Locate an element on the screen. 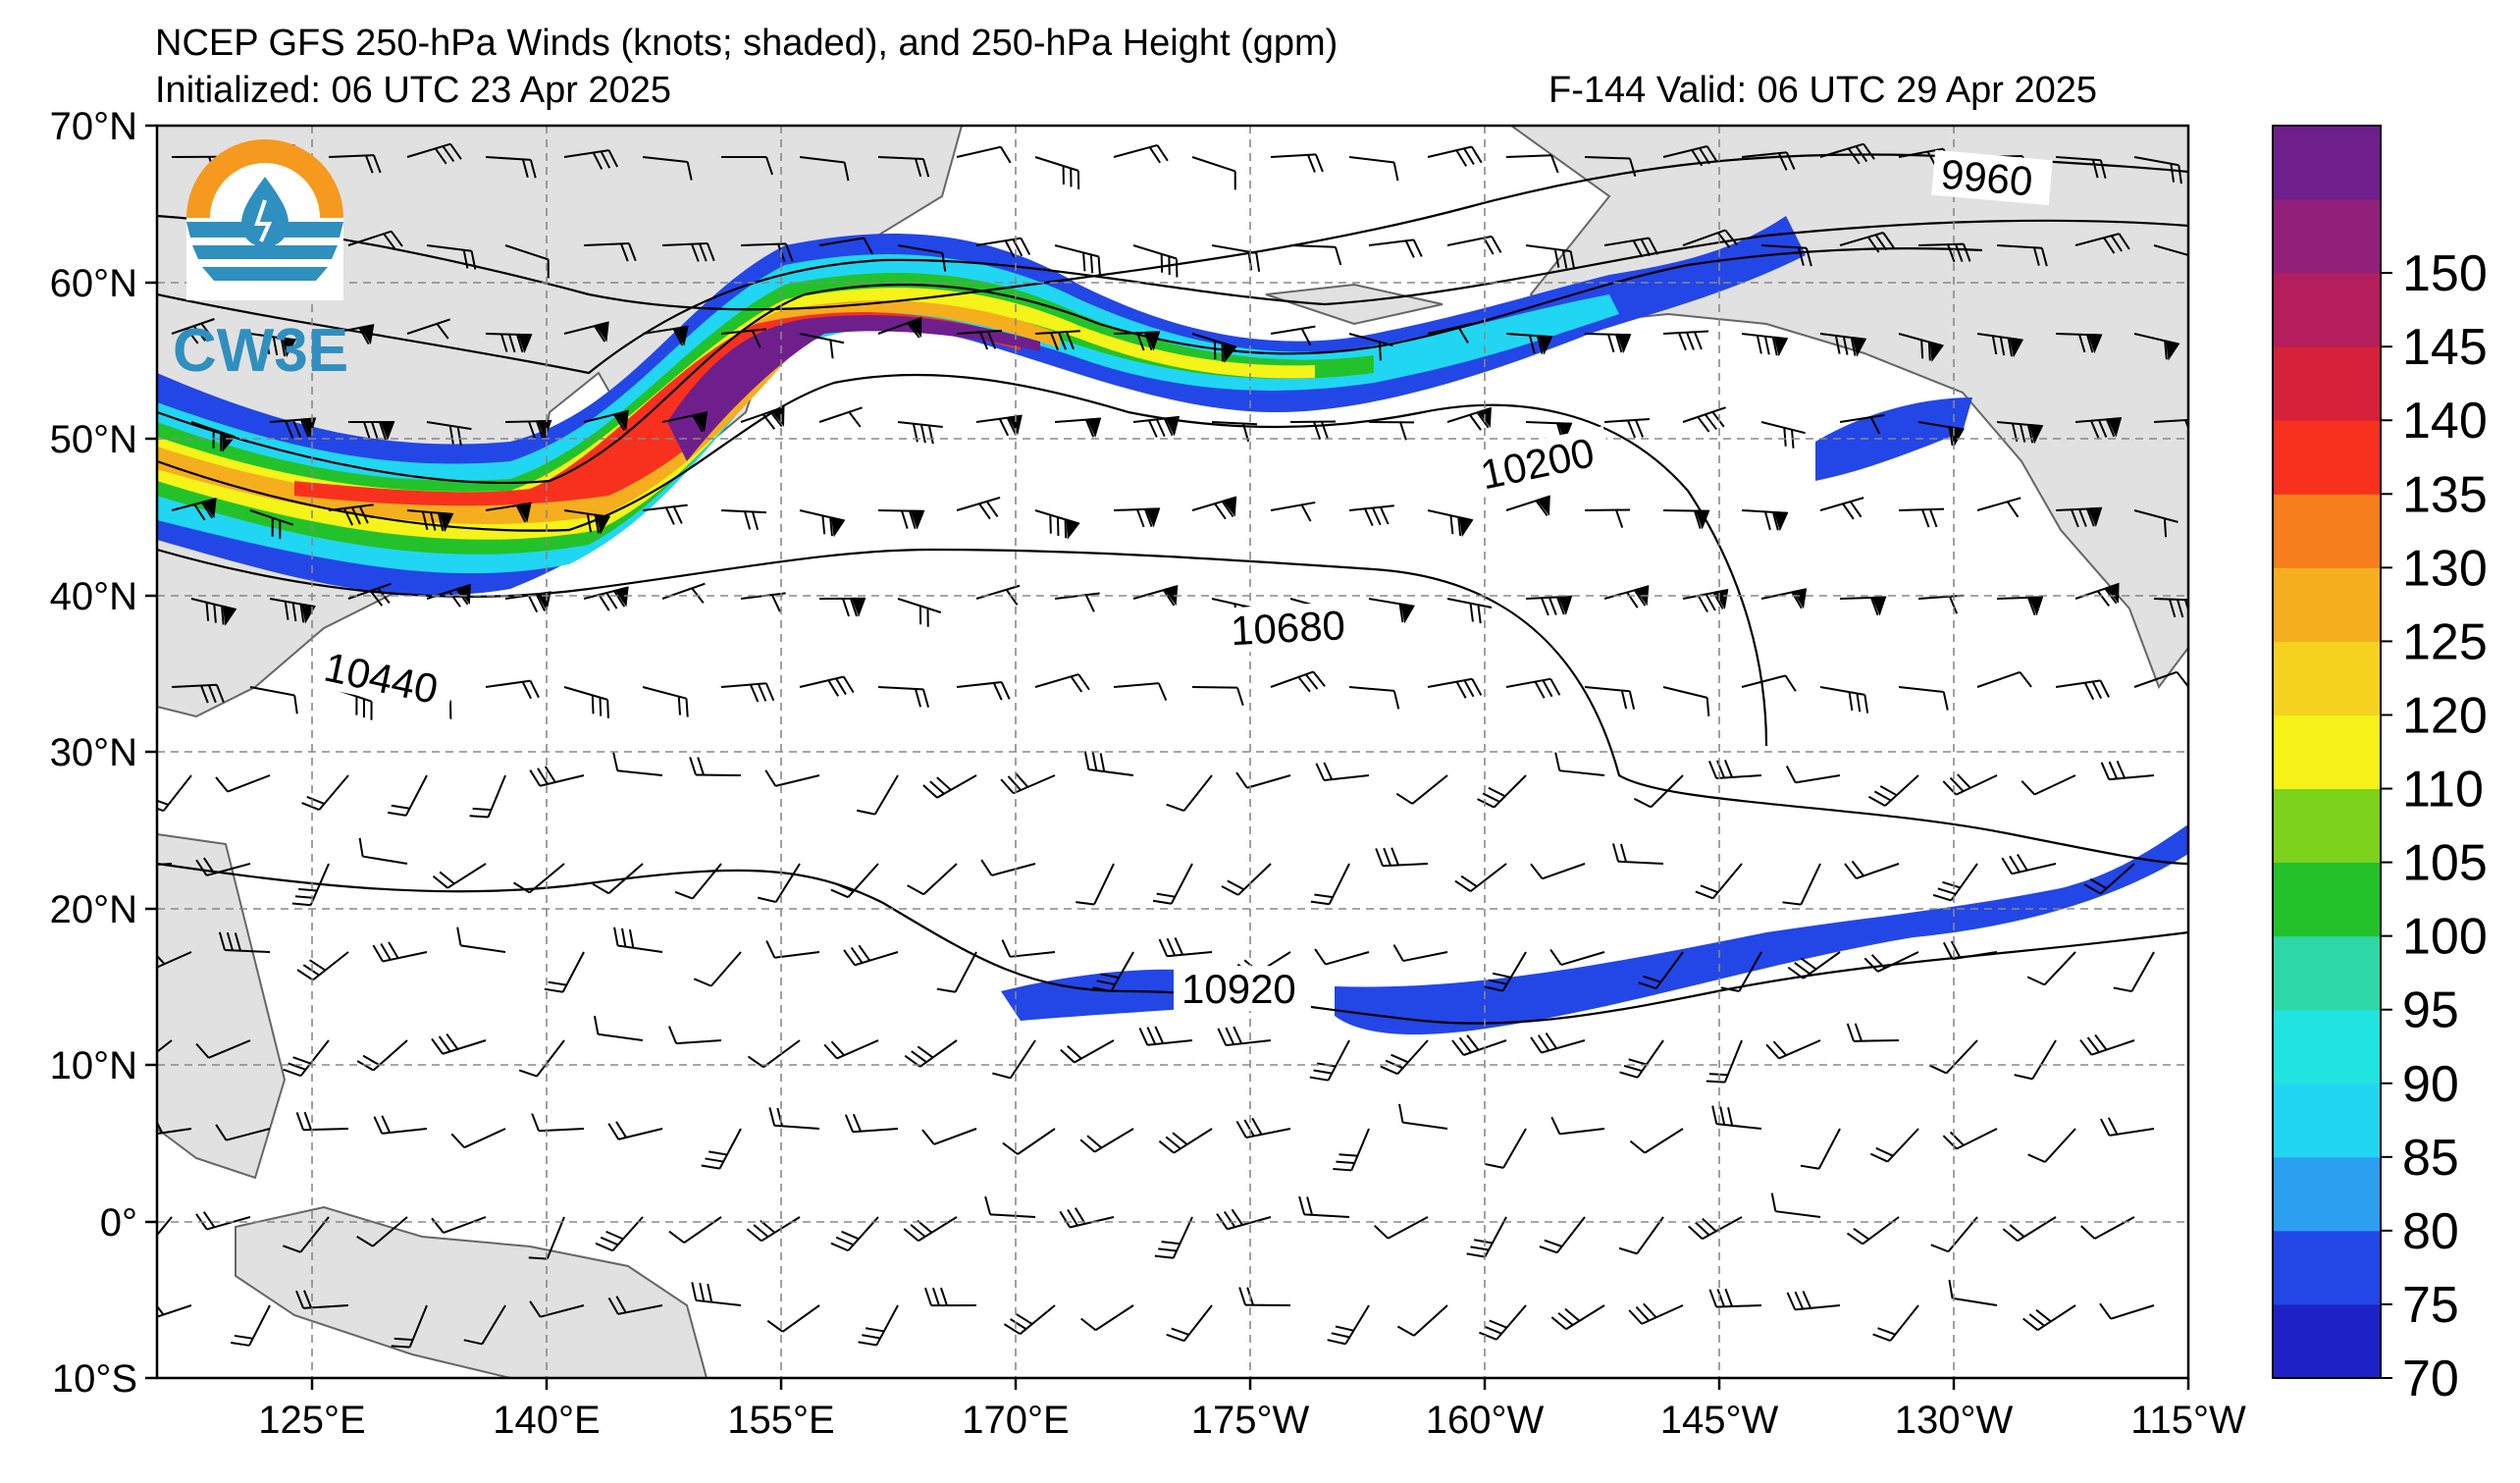 The image size is (2520, 1483). lon-label-175w: 175°W is located at coordinates (1250, 1420).